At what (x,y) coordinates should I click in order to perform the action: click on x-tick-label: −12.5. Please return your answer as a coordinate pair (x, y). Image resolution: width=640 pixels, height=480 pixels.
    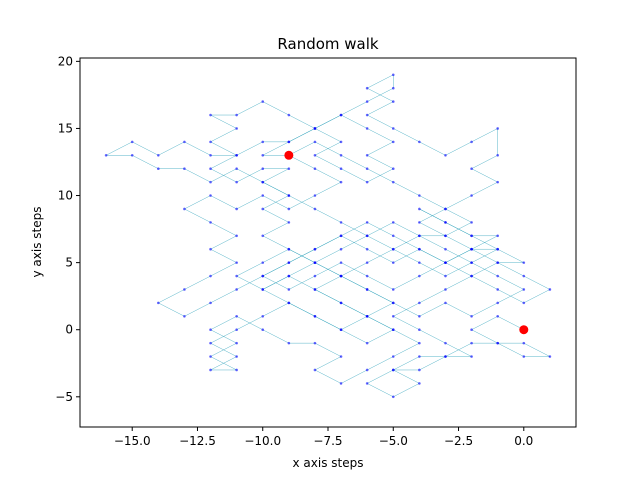
    Looking at the image, I should click on (197, 441).